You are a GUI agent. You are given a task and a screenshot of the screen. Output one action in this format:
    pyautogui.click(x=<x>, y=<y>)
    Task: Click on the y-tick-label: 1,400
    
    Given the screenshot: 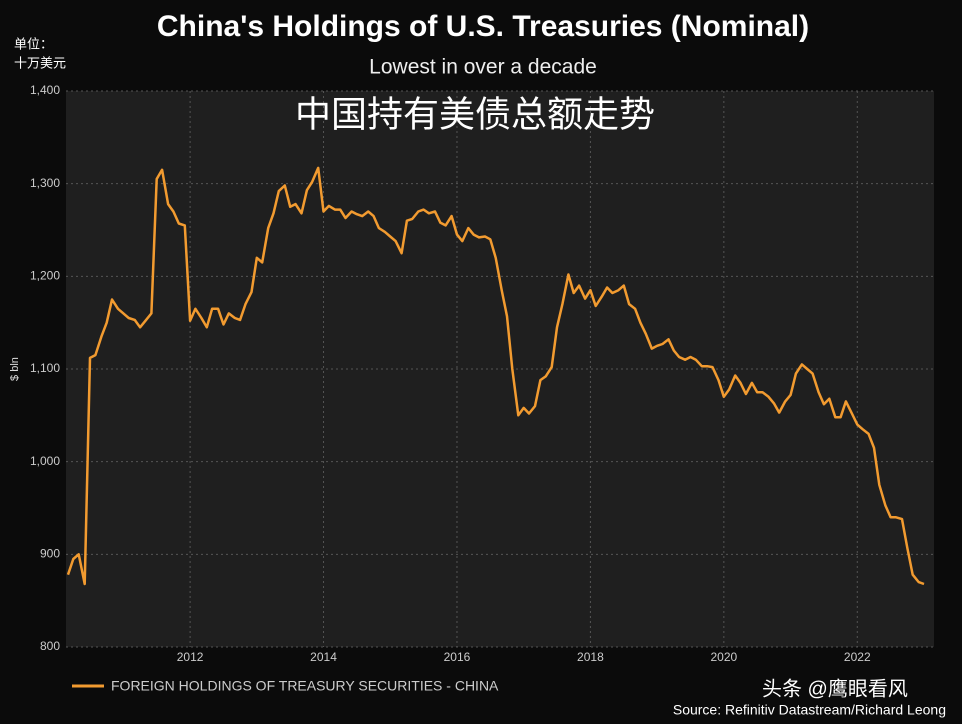 What is the action you would take?
    pyautogui.click(x=45, y=90)
    